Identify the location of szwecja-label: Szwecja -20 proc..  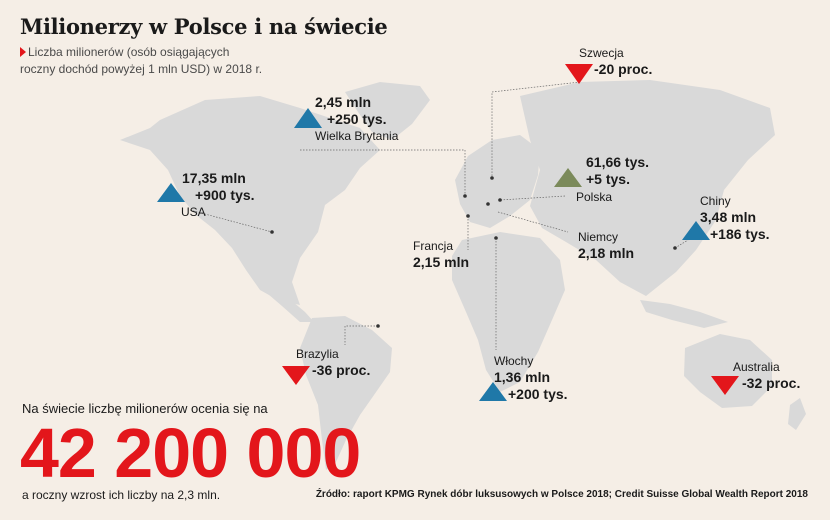
(615, 61).